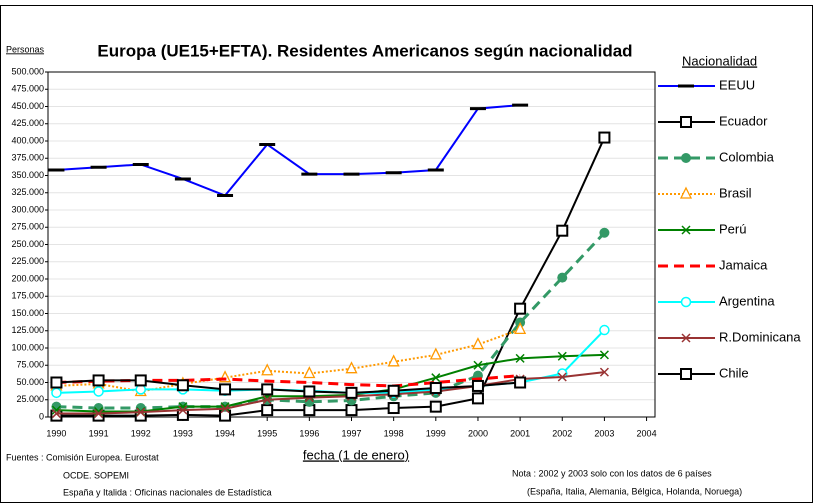 The height and width of the screenshot is (503, 813). What do you see at coordinates (394, 433) in the screenshot?
I see `x-tick-label: 1998` at bounding box center [394, 433].